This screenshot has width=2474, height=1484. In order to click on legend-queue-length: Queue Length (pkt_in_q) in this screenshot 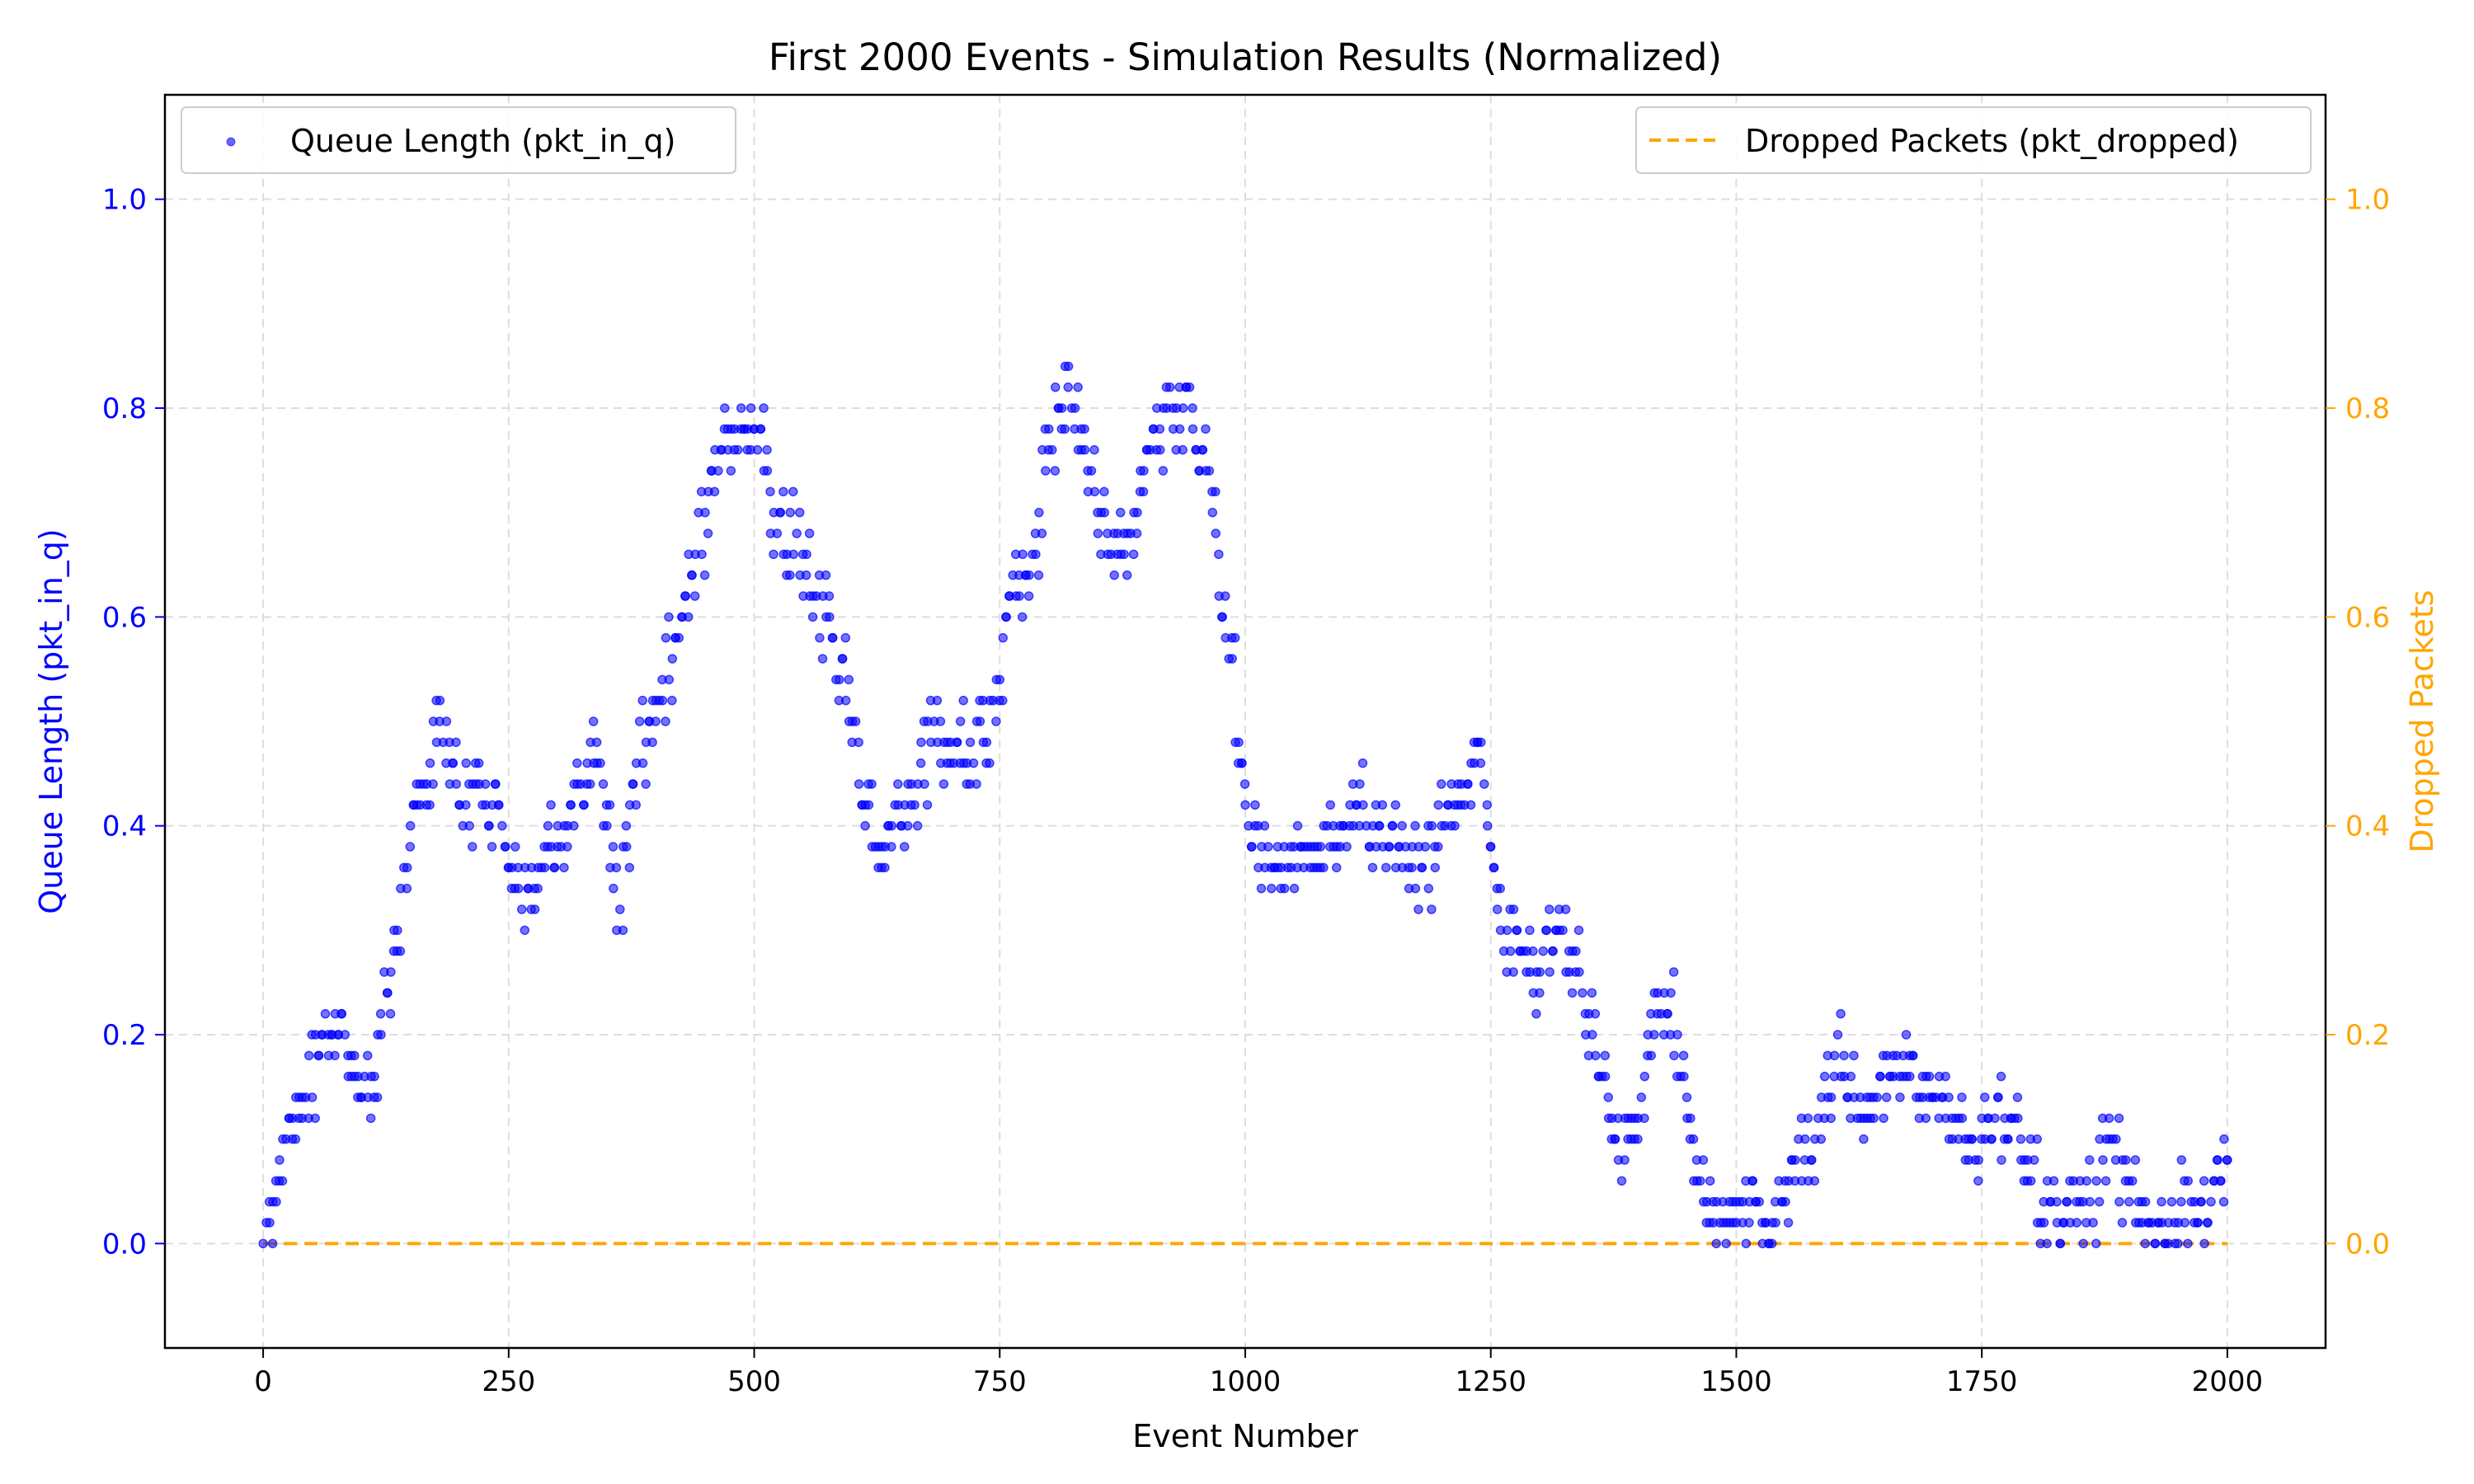, I will do `click(458, 140)`.